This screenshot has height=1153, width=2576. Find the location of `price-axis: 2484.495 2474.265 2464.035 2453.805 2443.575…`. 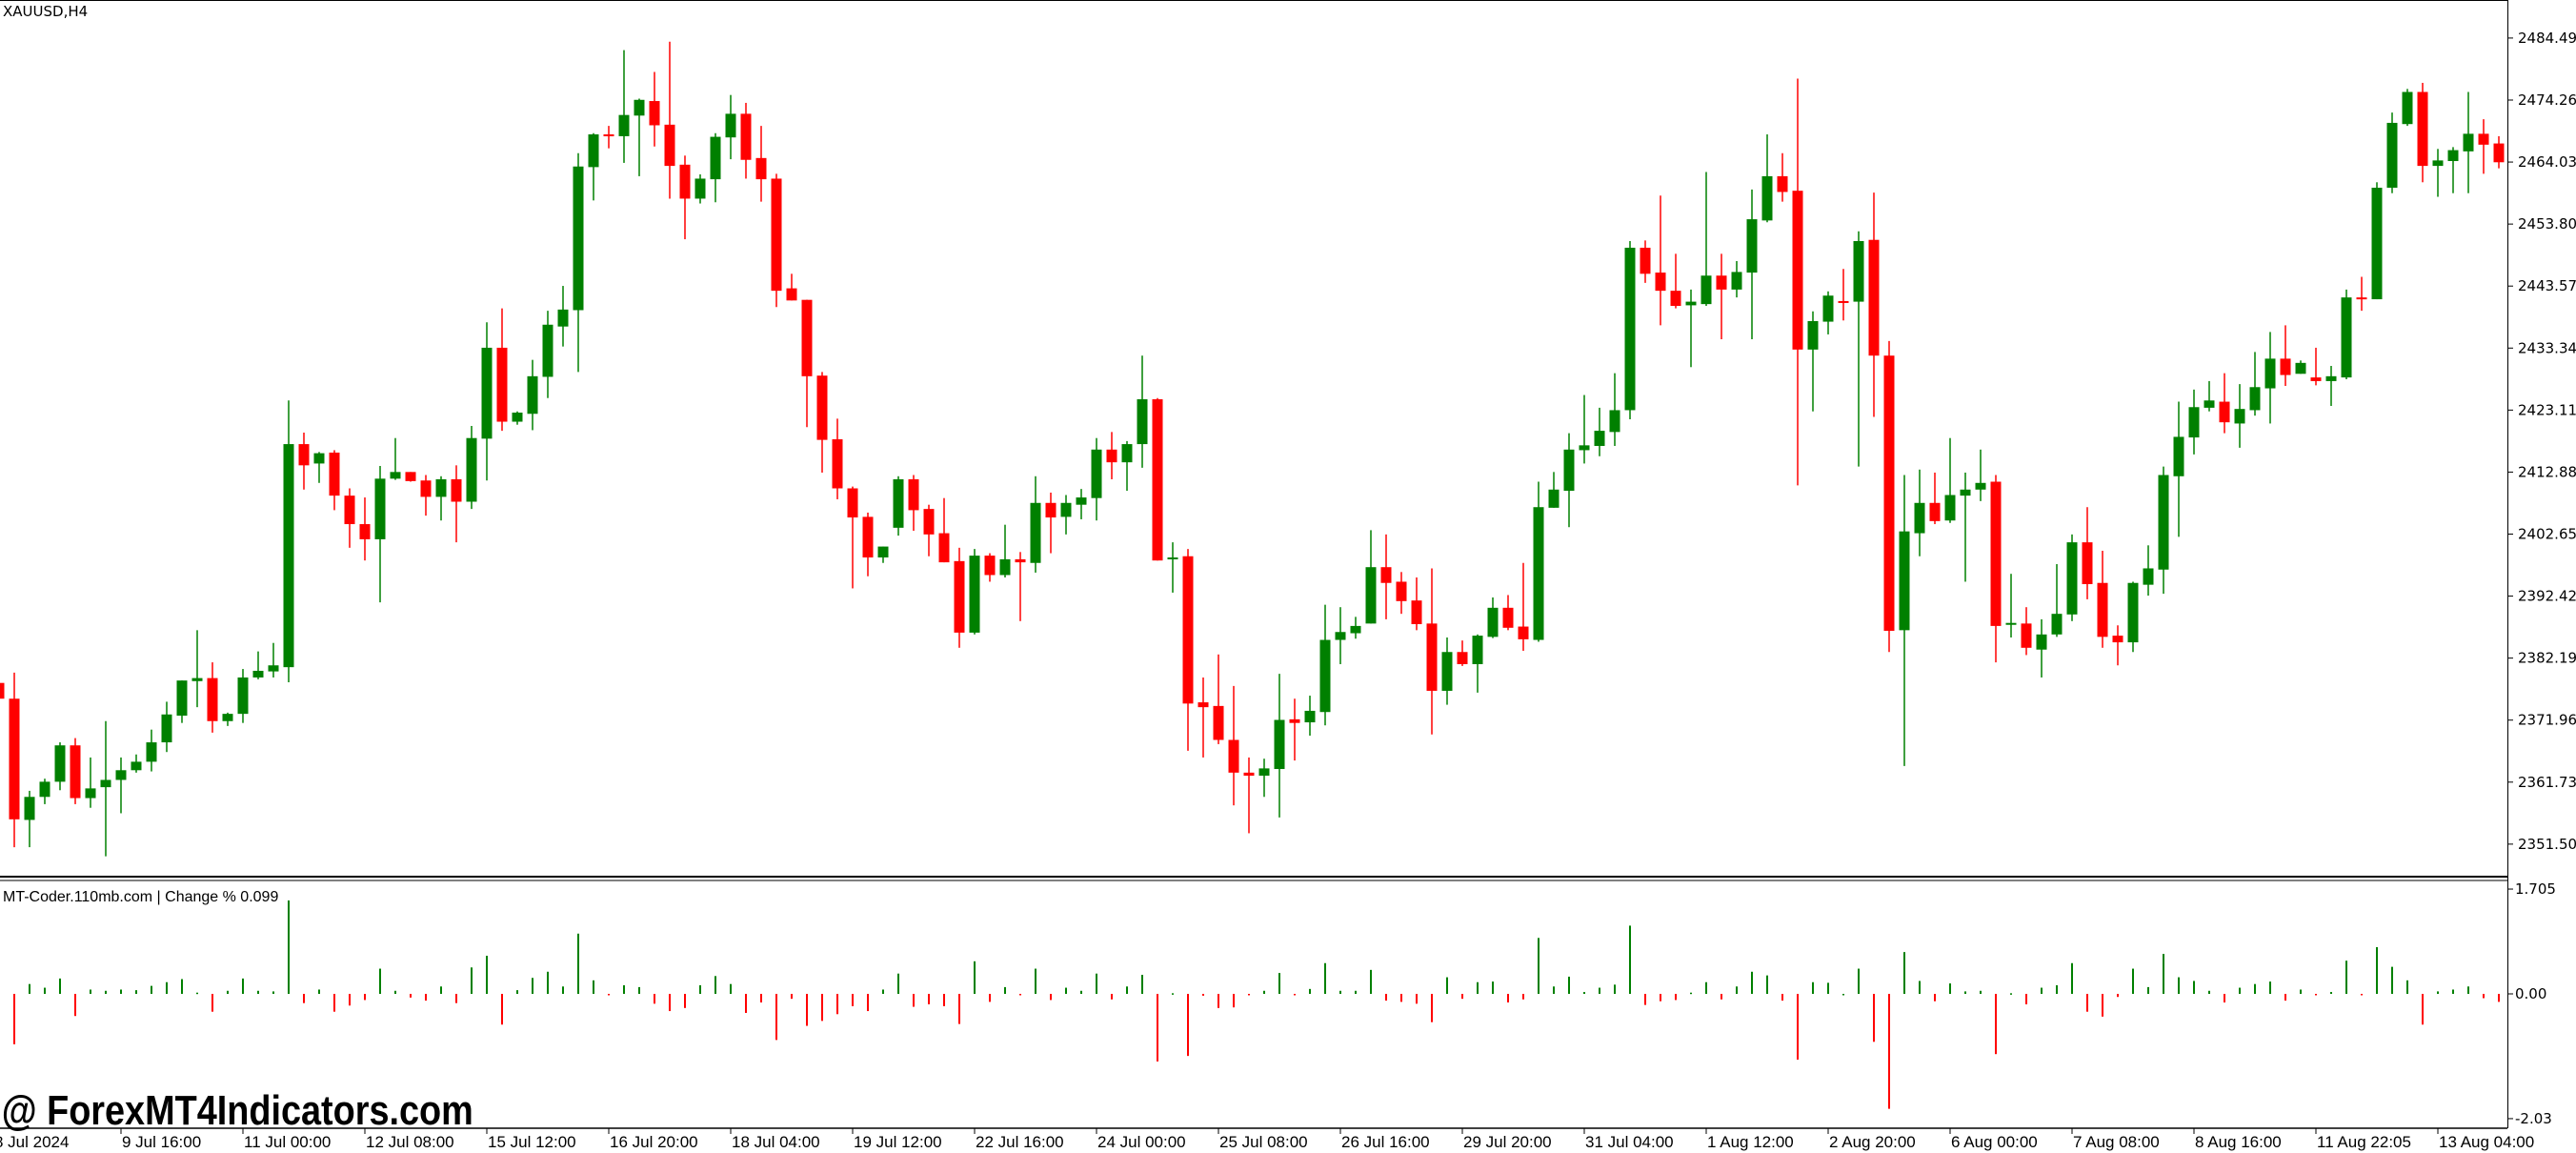

price-axis: 2484.495 2474.265 2464.035 2453.805 2443.575… is located at coordinates (2542, 441).